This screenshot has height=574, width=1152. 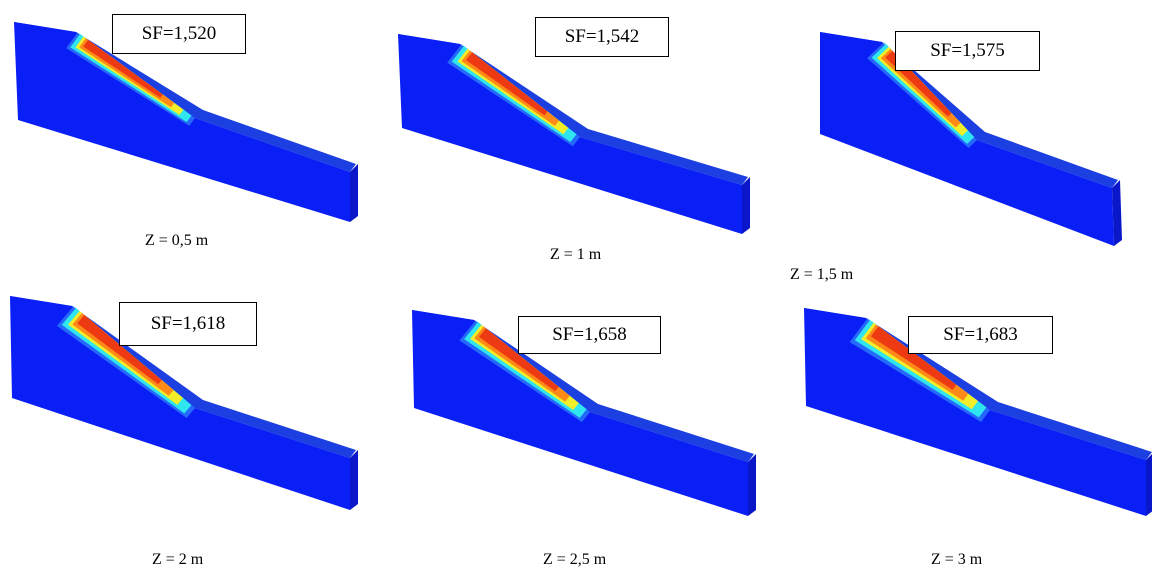 I want to click on safety-factor-box: SF=1,520, so click(x=179, y=34).